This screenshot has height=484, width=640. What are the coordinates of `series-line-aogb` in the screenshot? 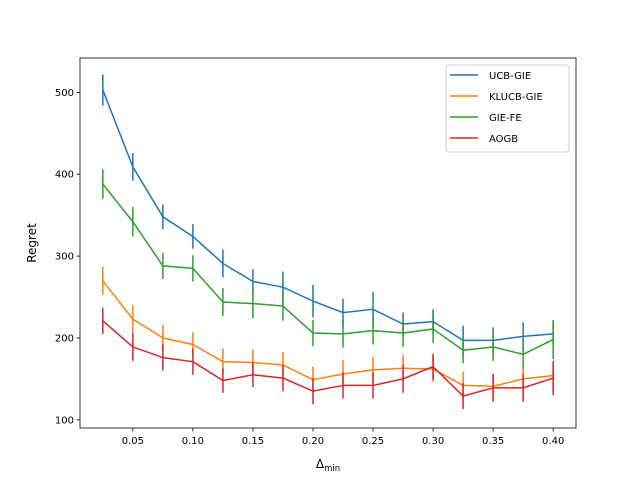 It's located at (328, 358).